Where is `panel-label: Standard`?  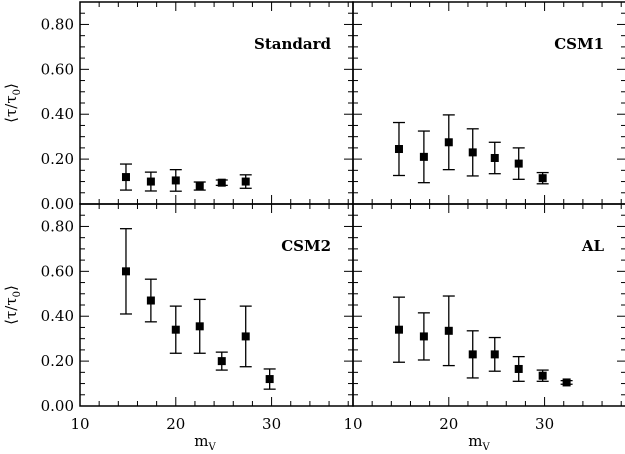 panel-label: Standard is located at coordinates (292, 44).